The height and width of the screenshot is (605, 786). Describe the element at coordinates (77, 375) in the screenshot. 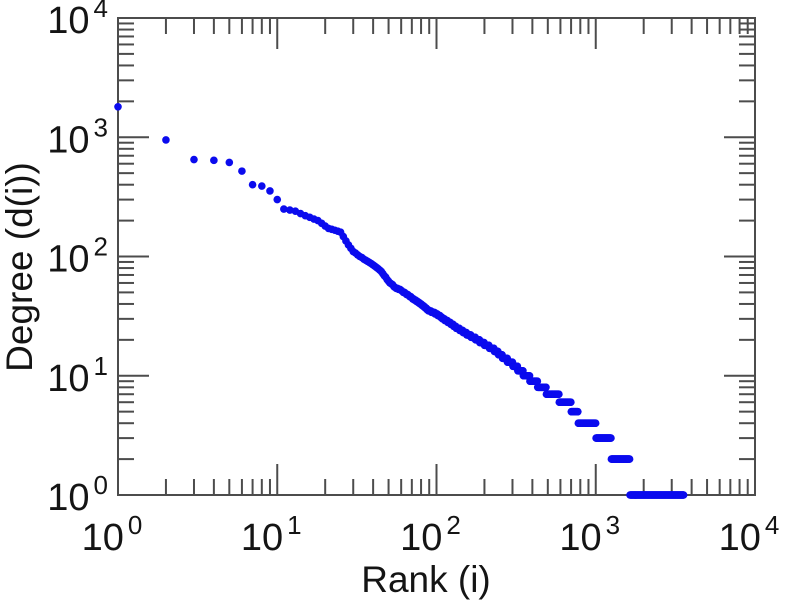

I see `y-tick-label-1e1: 10 1` at that location.